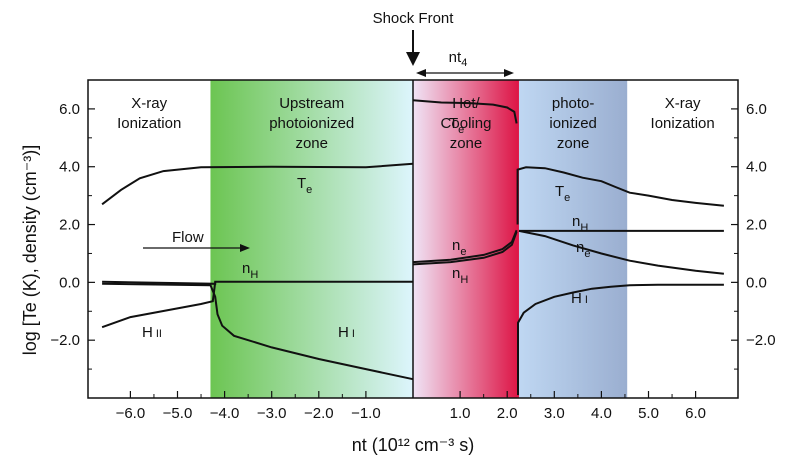 Image resolution: width=786 pixels, height=461 pixels. I want to click on ne-photo-label: ne, so click(583, 249).